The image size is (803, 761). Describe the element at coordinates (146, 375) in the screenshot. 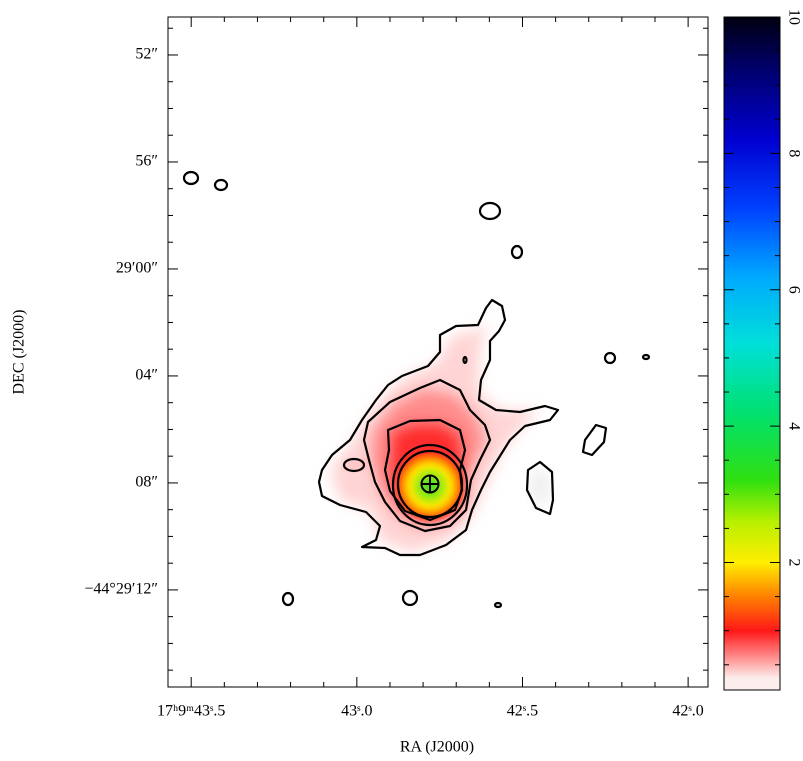

I see `y-tick-label: 04″` at that location.